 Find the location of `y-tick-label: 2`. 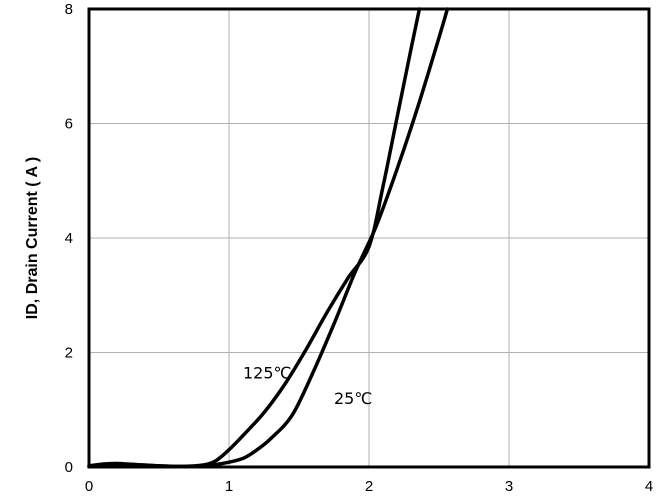

y-tick-label: 2 is located at coordinates (69, 353).